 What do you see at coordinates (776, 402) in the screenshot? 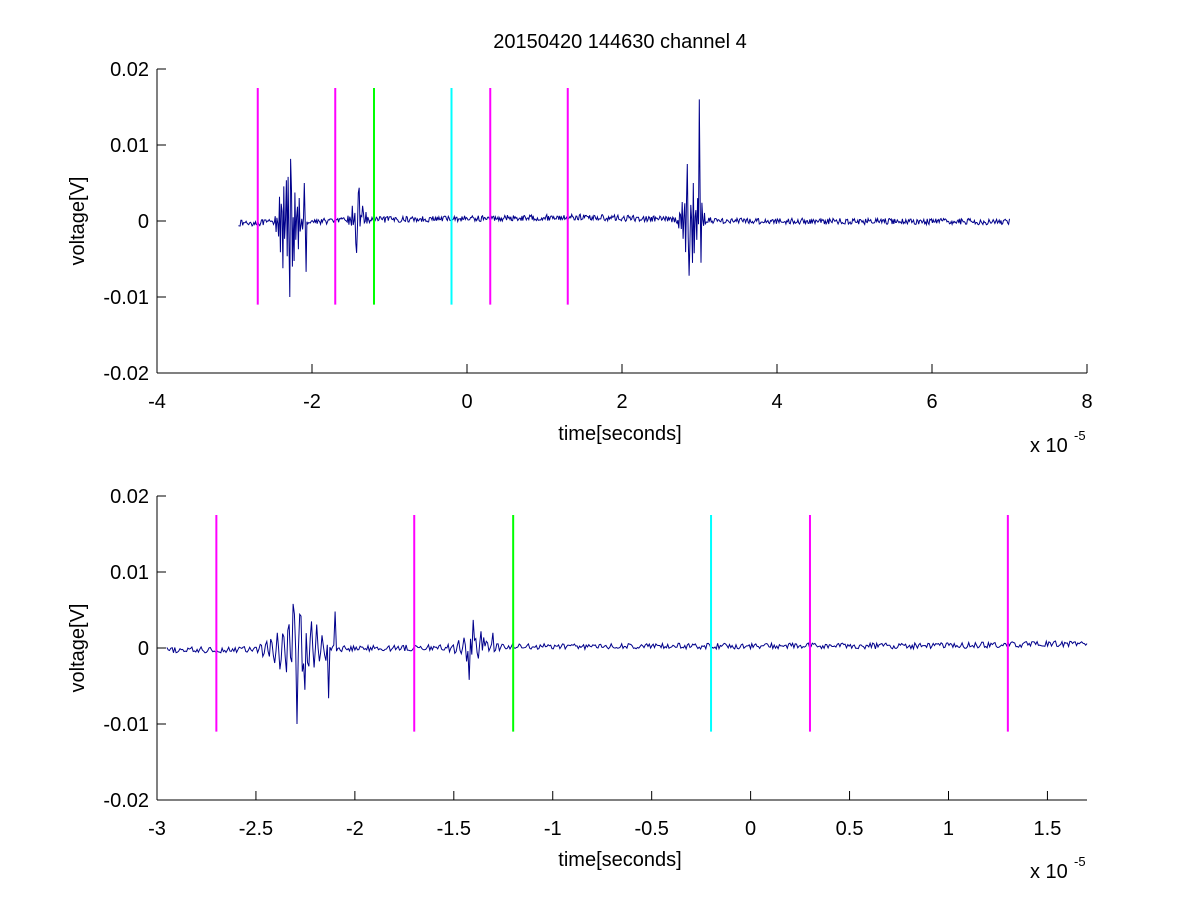
I see `x-tick-label: 4` at bounding box center [776, 402].